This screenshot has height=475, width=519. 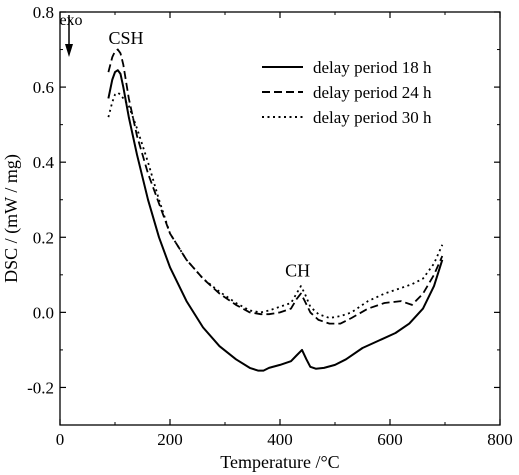 I want to click on annotation-csh: CSH, so click(x=125, y=38).